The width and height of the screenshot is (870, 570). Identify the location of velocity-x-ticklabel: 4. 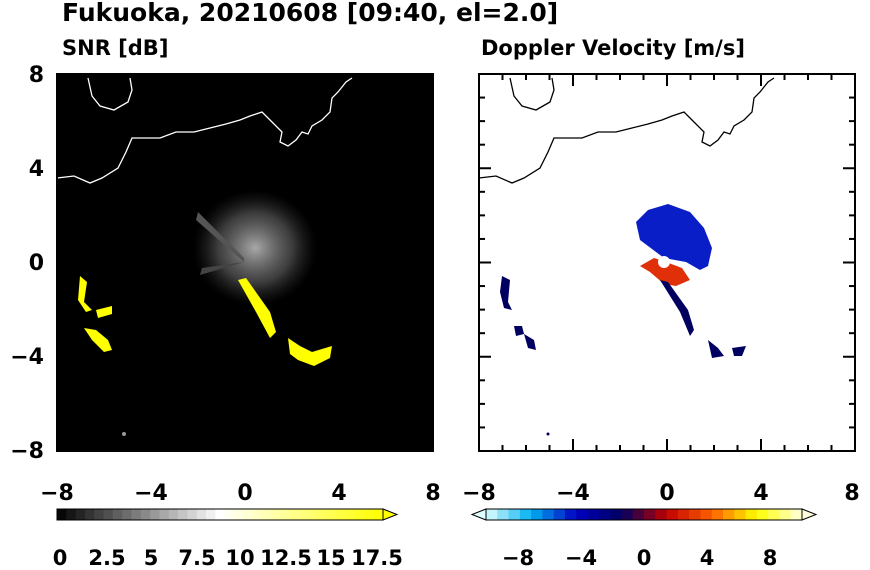
(760, 493).